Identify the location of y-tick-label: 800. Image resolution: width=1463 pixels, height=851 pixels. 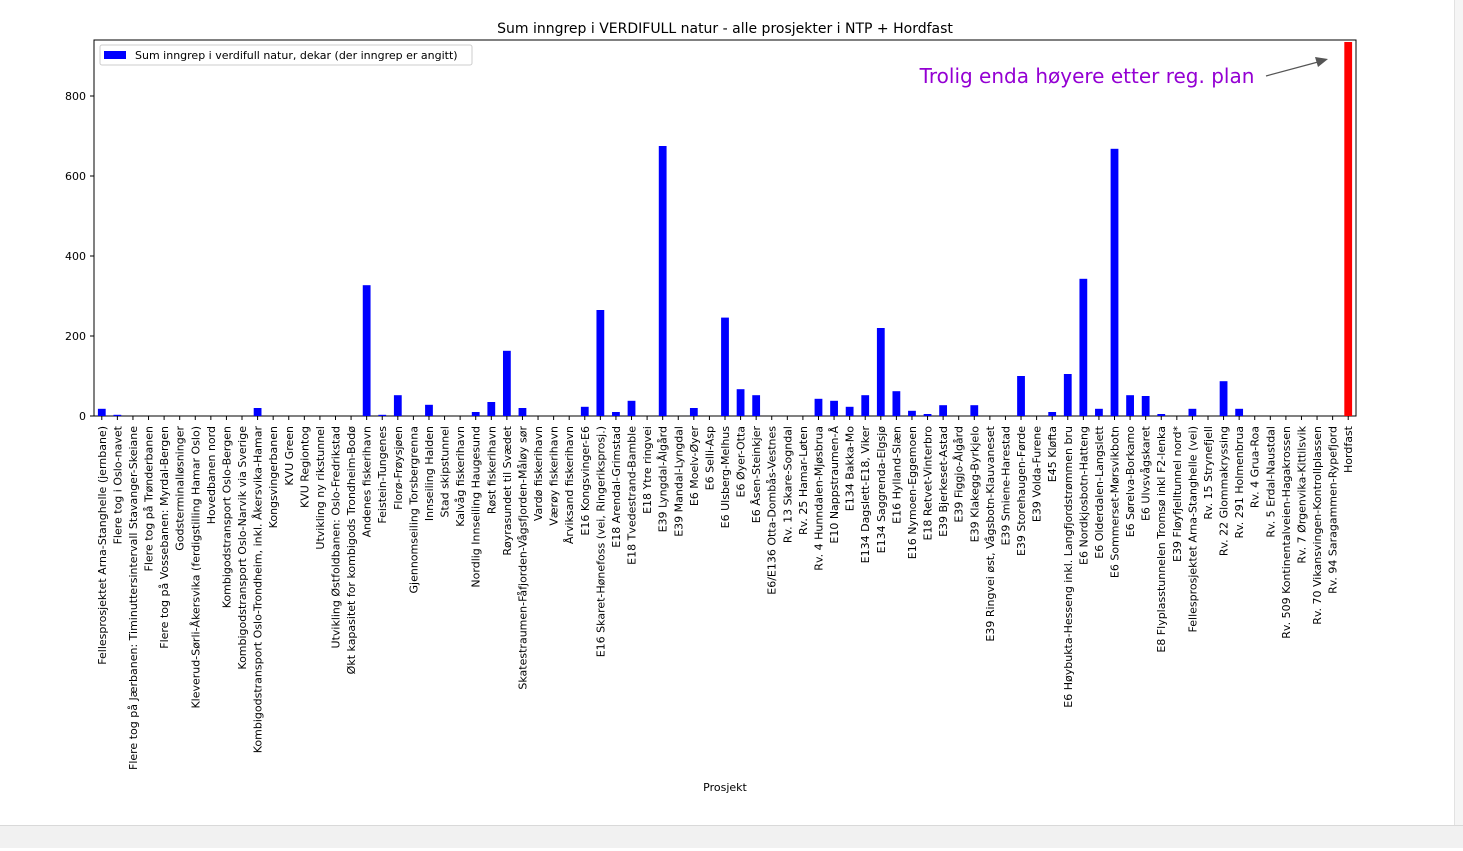
(75, 96).